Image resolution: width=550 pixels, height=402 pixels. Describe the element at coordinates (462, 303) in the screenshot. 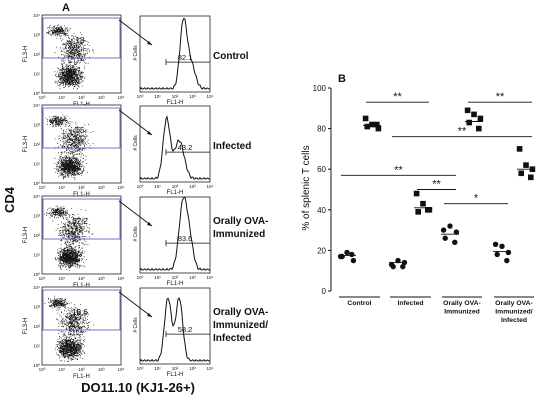

I see `group-label: Orally OVA-` at that location.